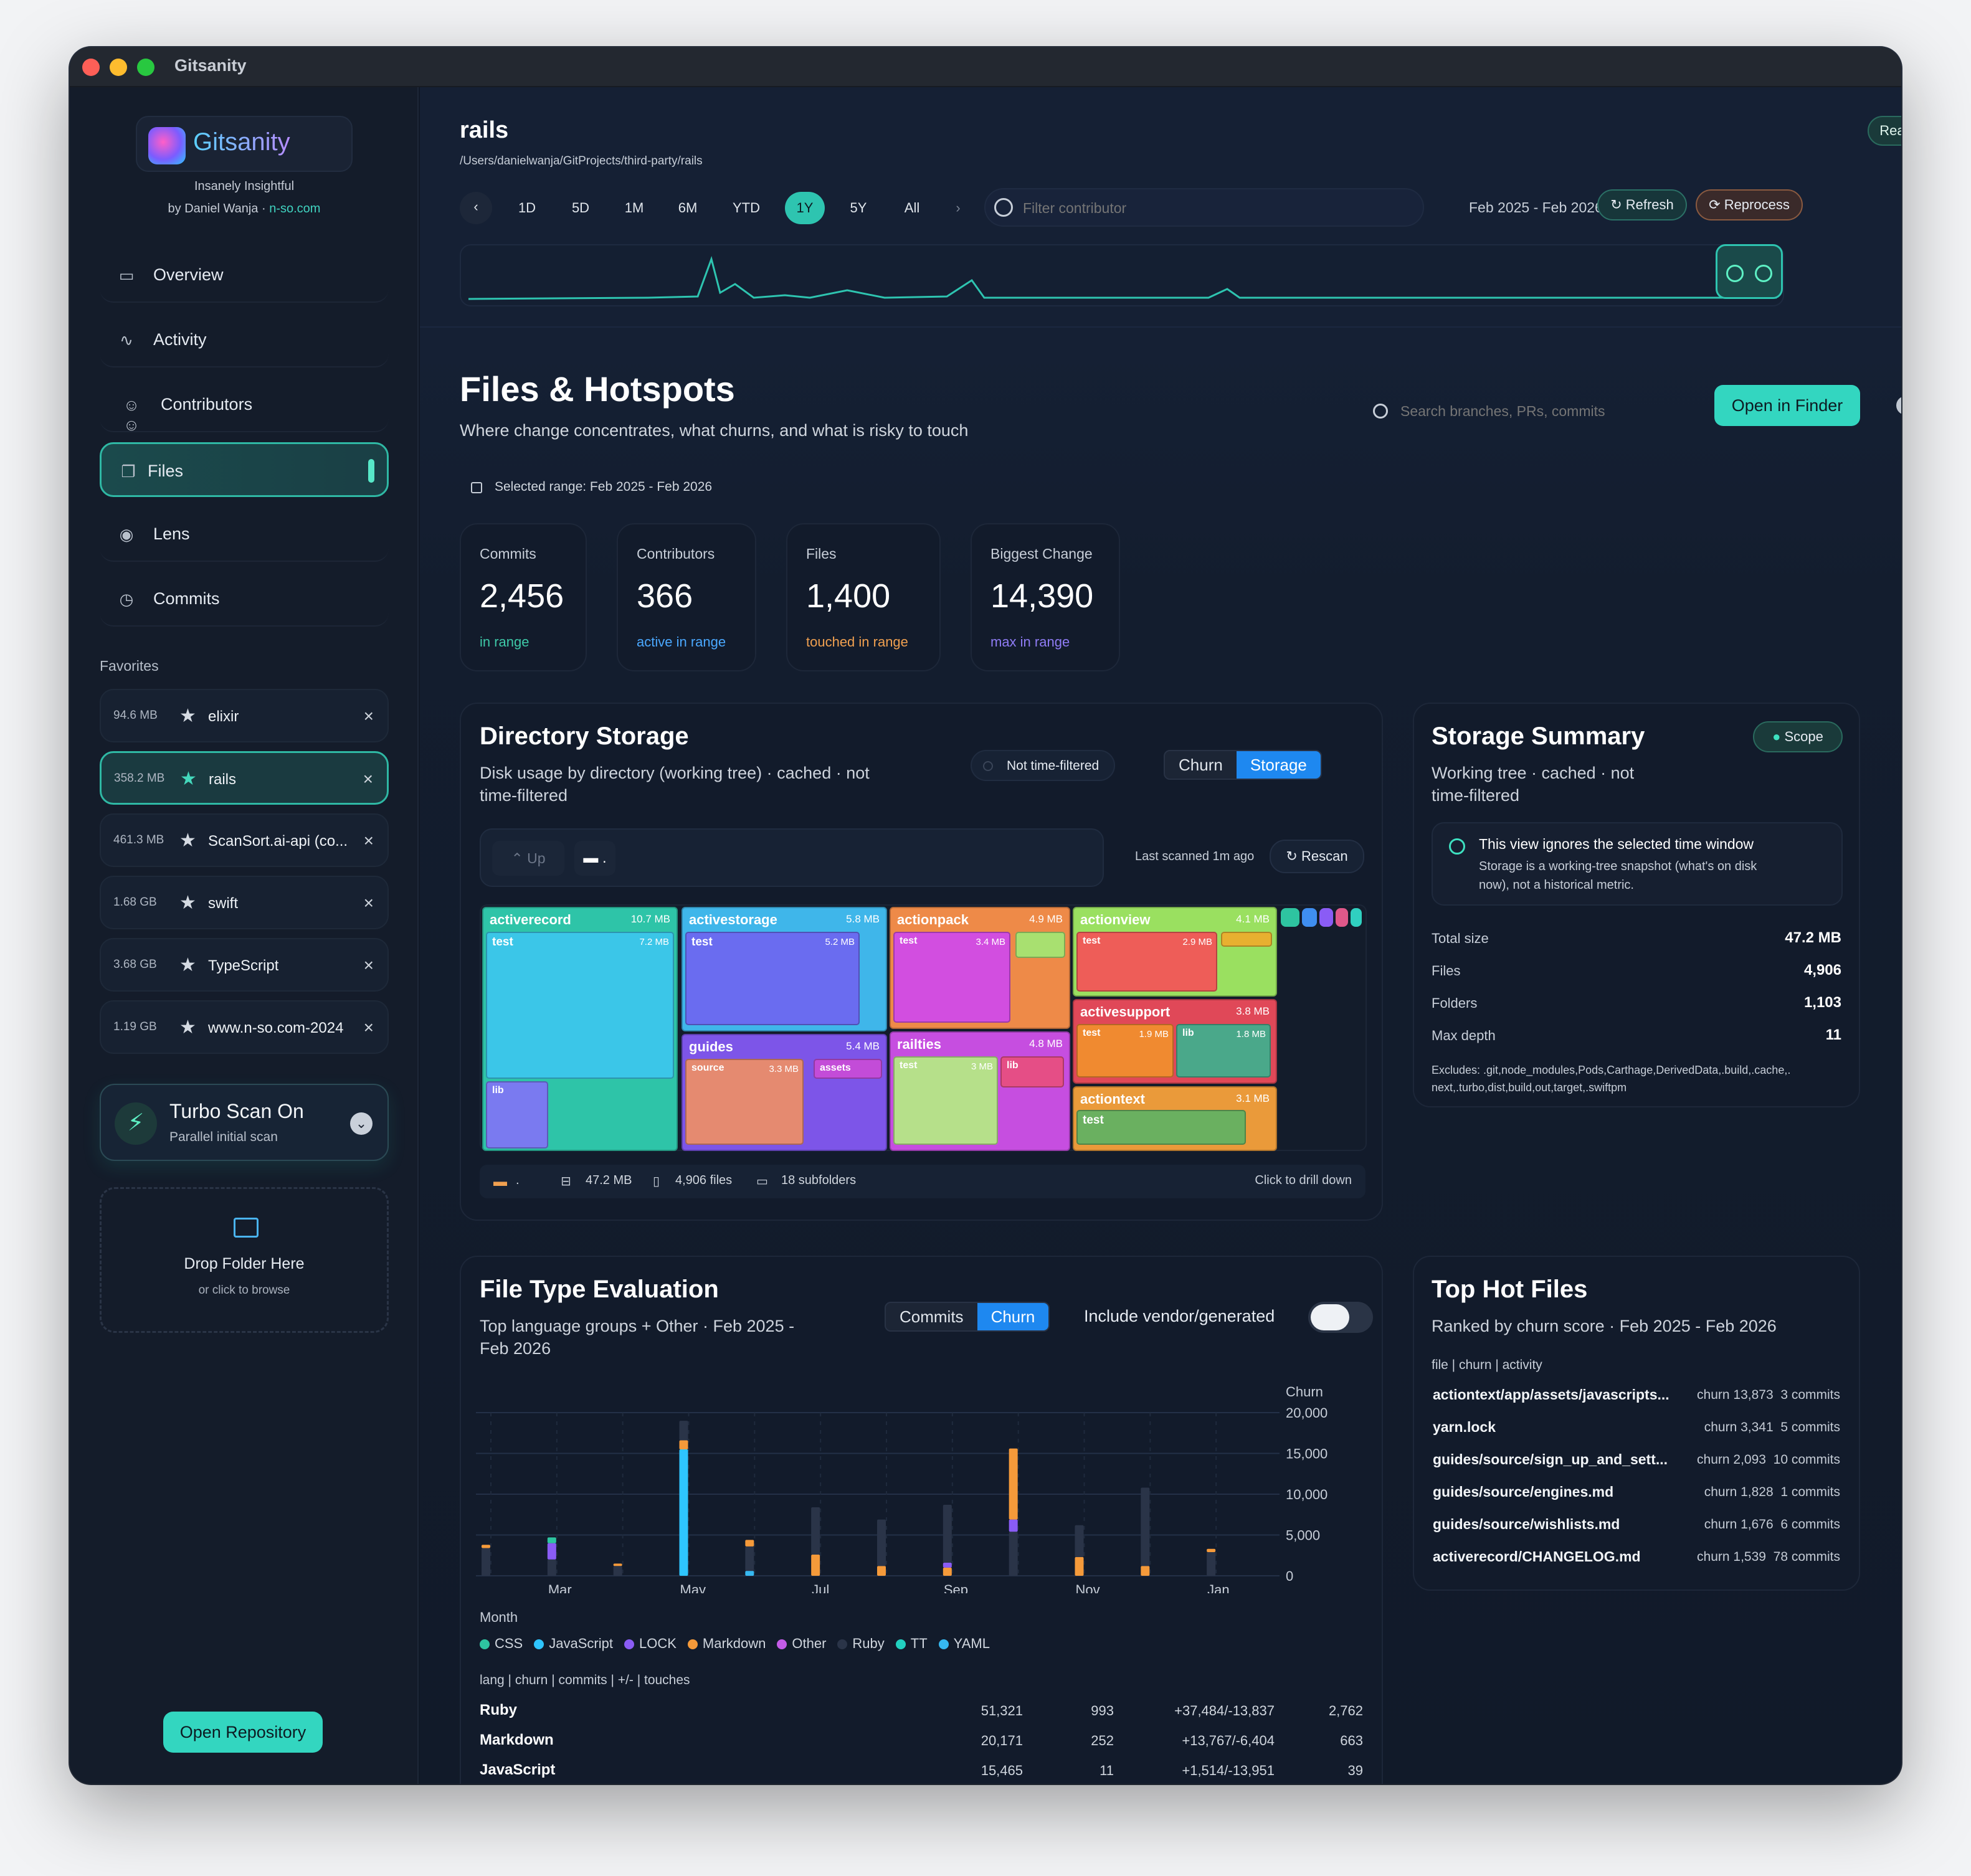 The width and height of the screenshot is (1971, 1876). I want to click on favorite-item-selected: 358.2 MB ★ rails ×, so click(244, 778).